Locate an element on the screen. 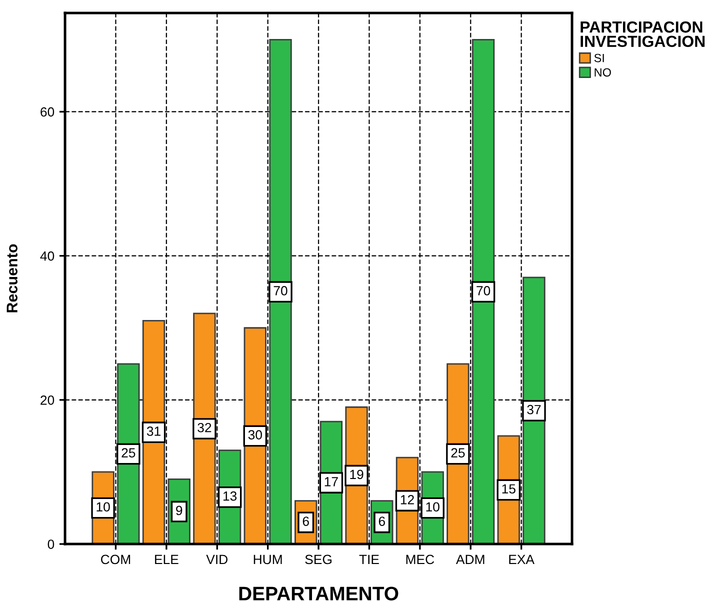  data-label: 13 is located at coordinates (230, 496).